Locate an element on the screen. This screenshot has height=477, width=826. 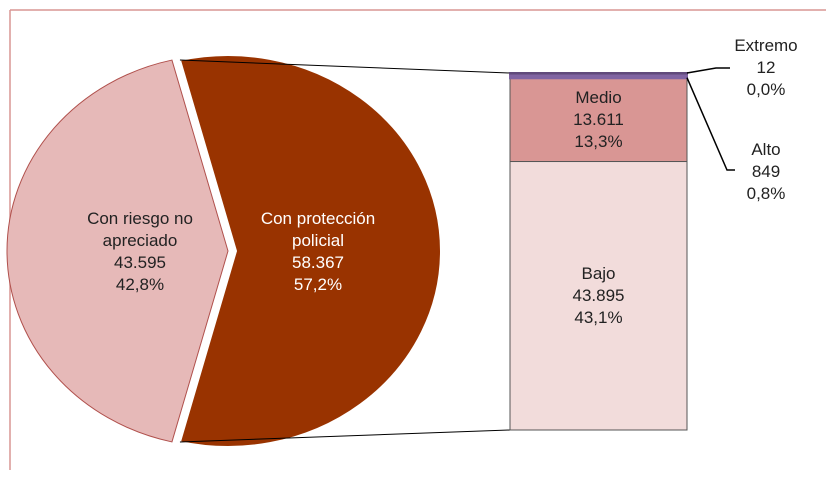
label-line: Alto is located at coordinates (766, 149).